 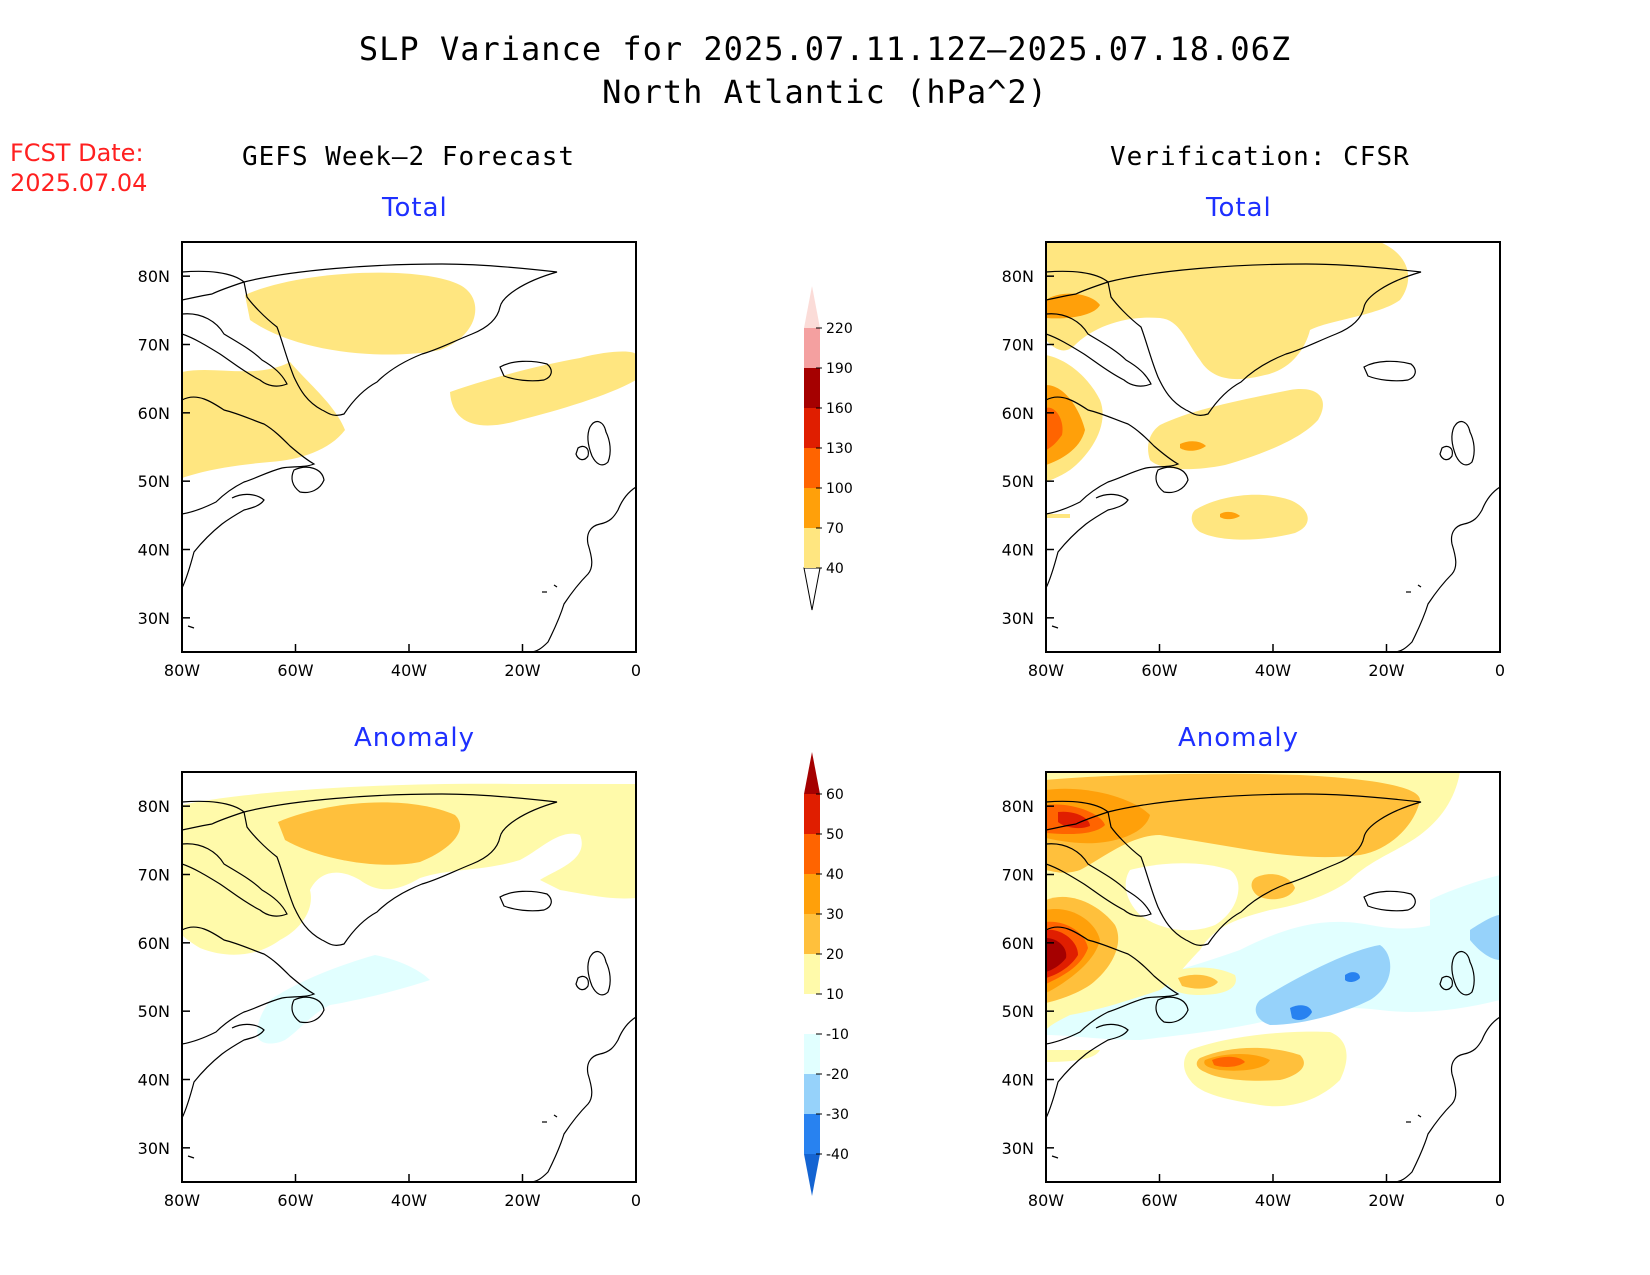 What do you see at coordinates (837, 1155) in the screenshot?
I see `colorbar-label: -40` at bounding box center [837, 1155].